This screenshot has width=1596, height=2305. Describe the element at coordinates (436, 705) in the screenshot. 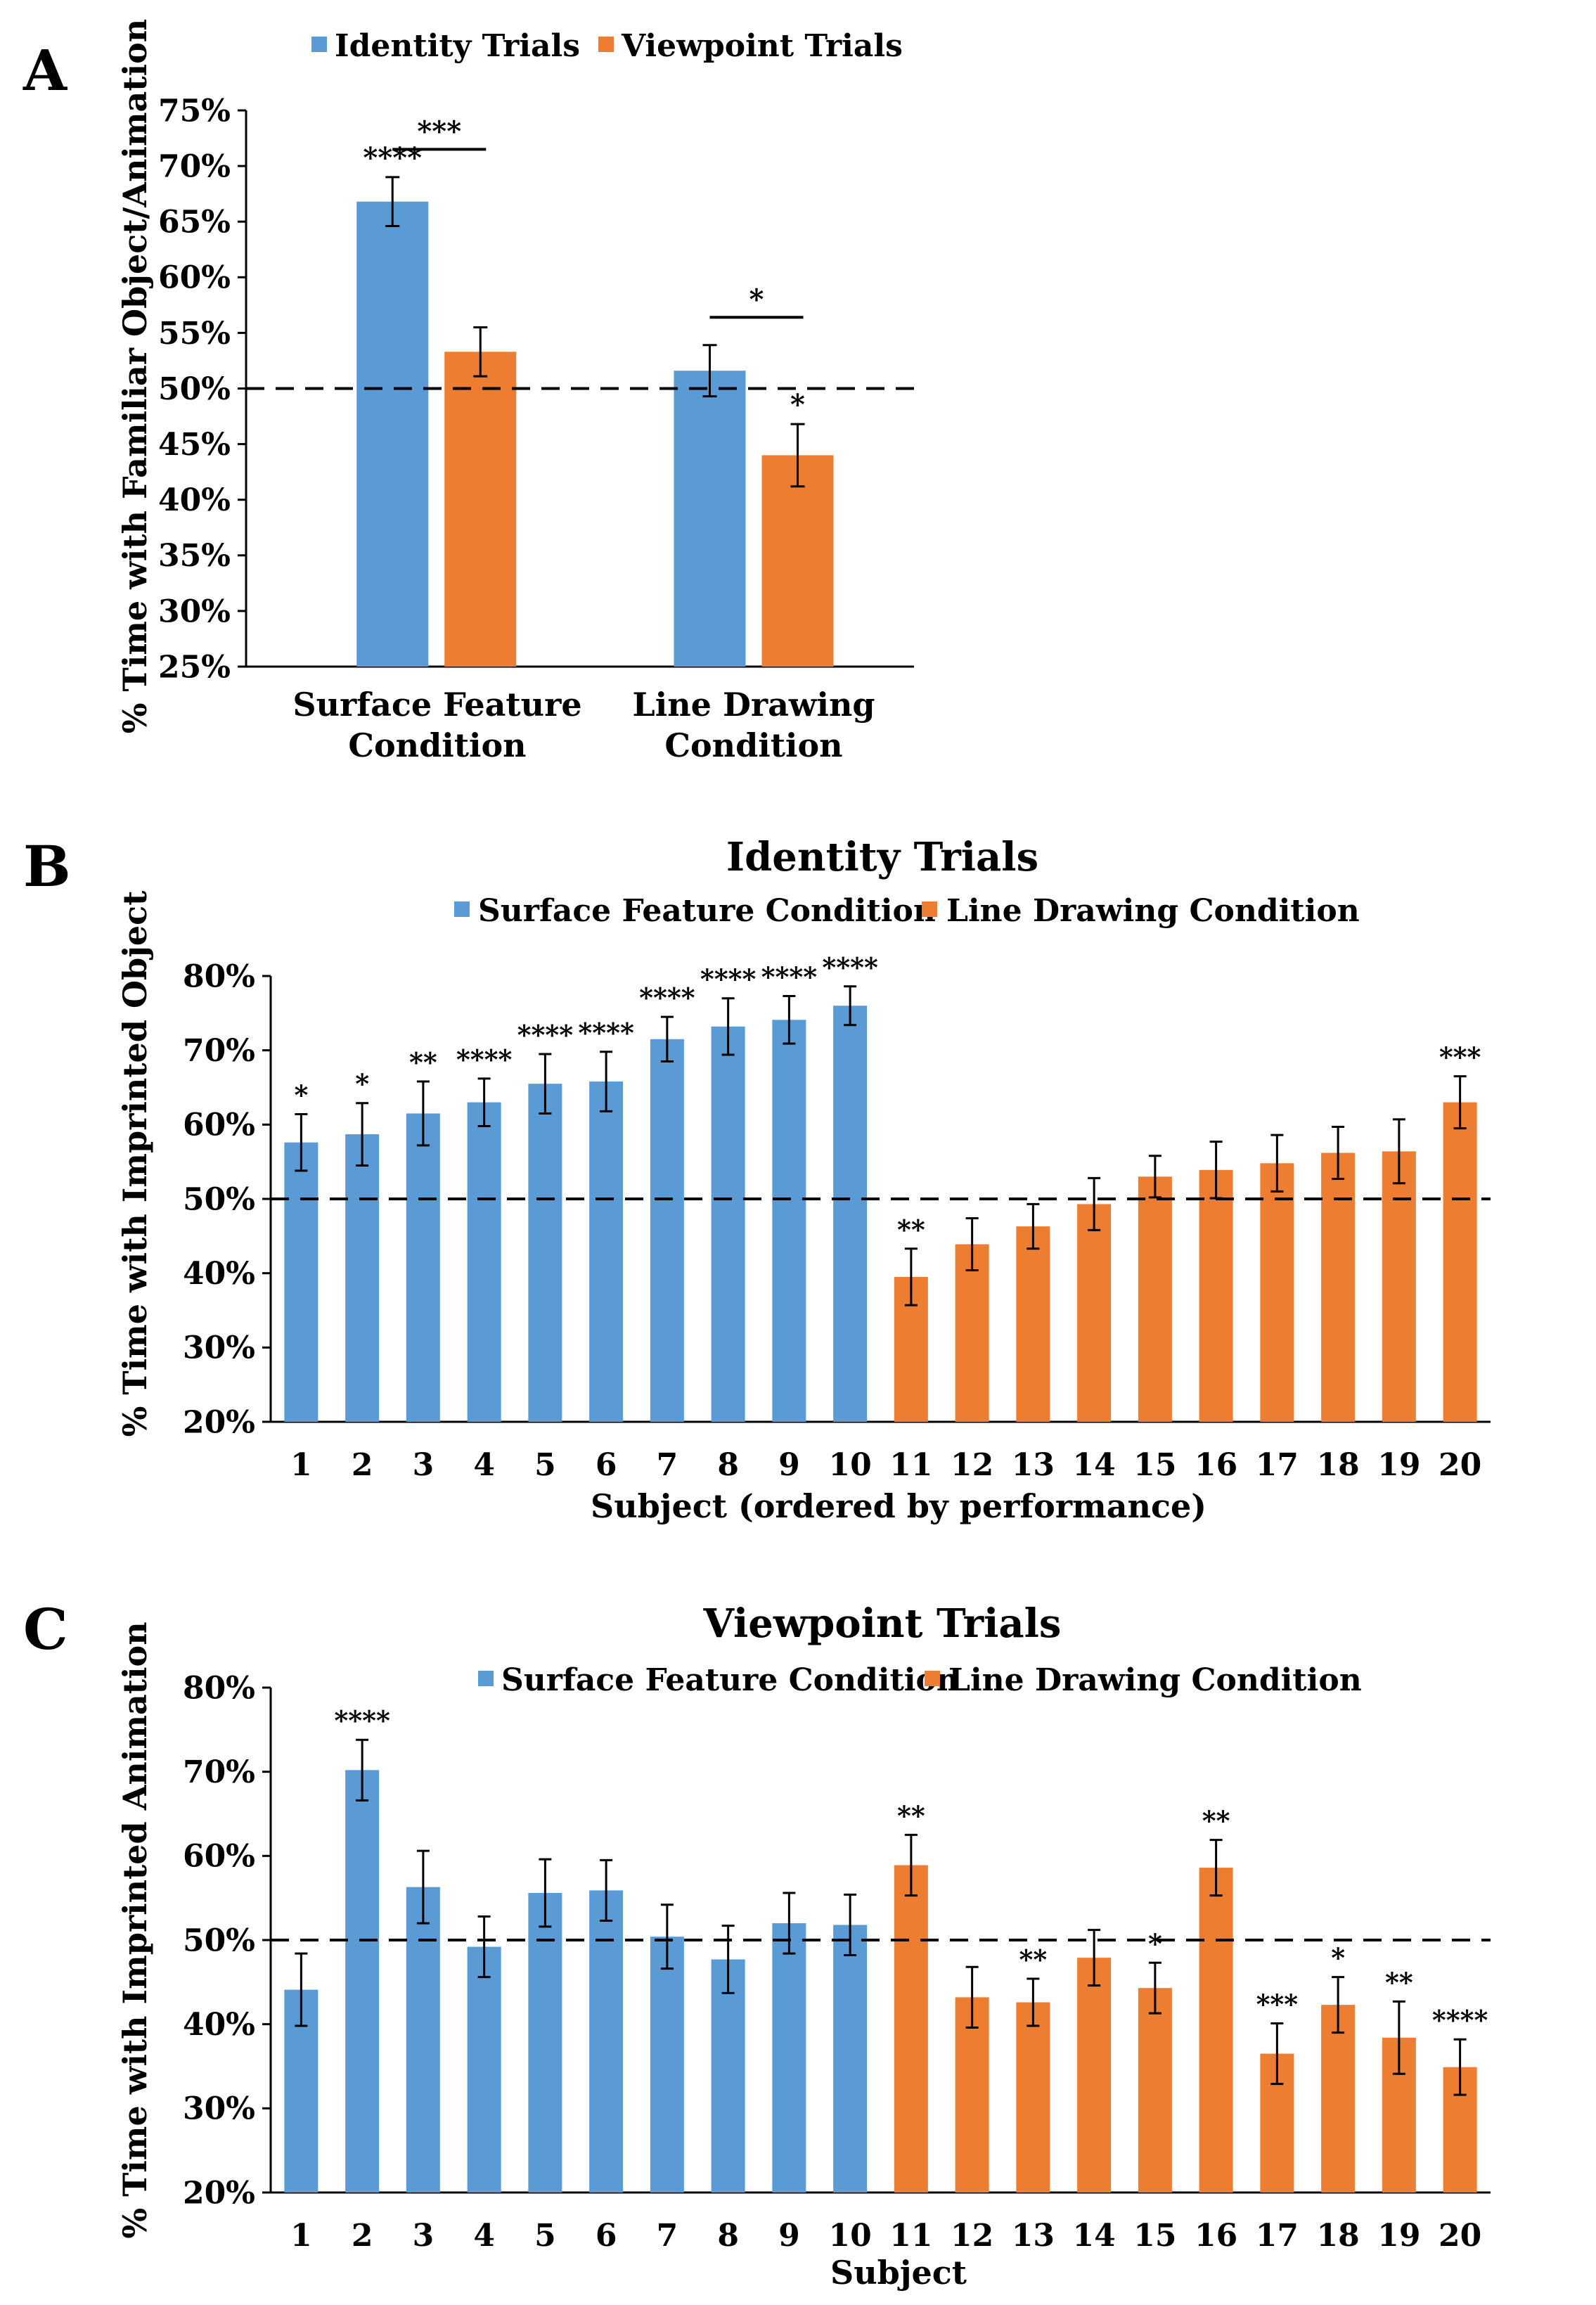

I see `x-tick-label-surface-feature-line1: Surface Feature` at that location.